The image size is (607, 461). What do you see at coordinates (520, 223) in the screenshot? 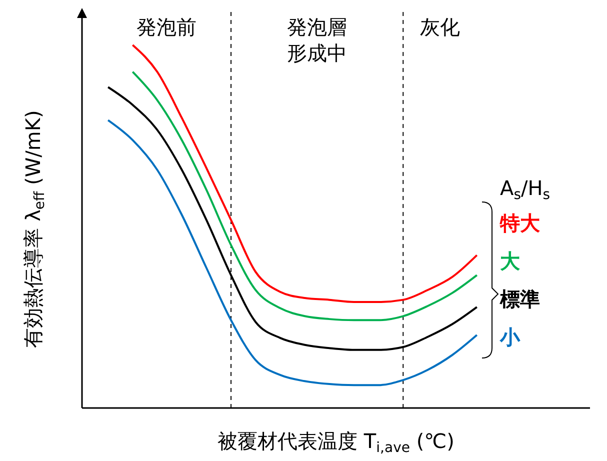
I see `series-label: 特大` at bounding box center [520, 223].